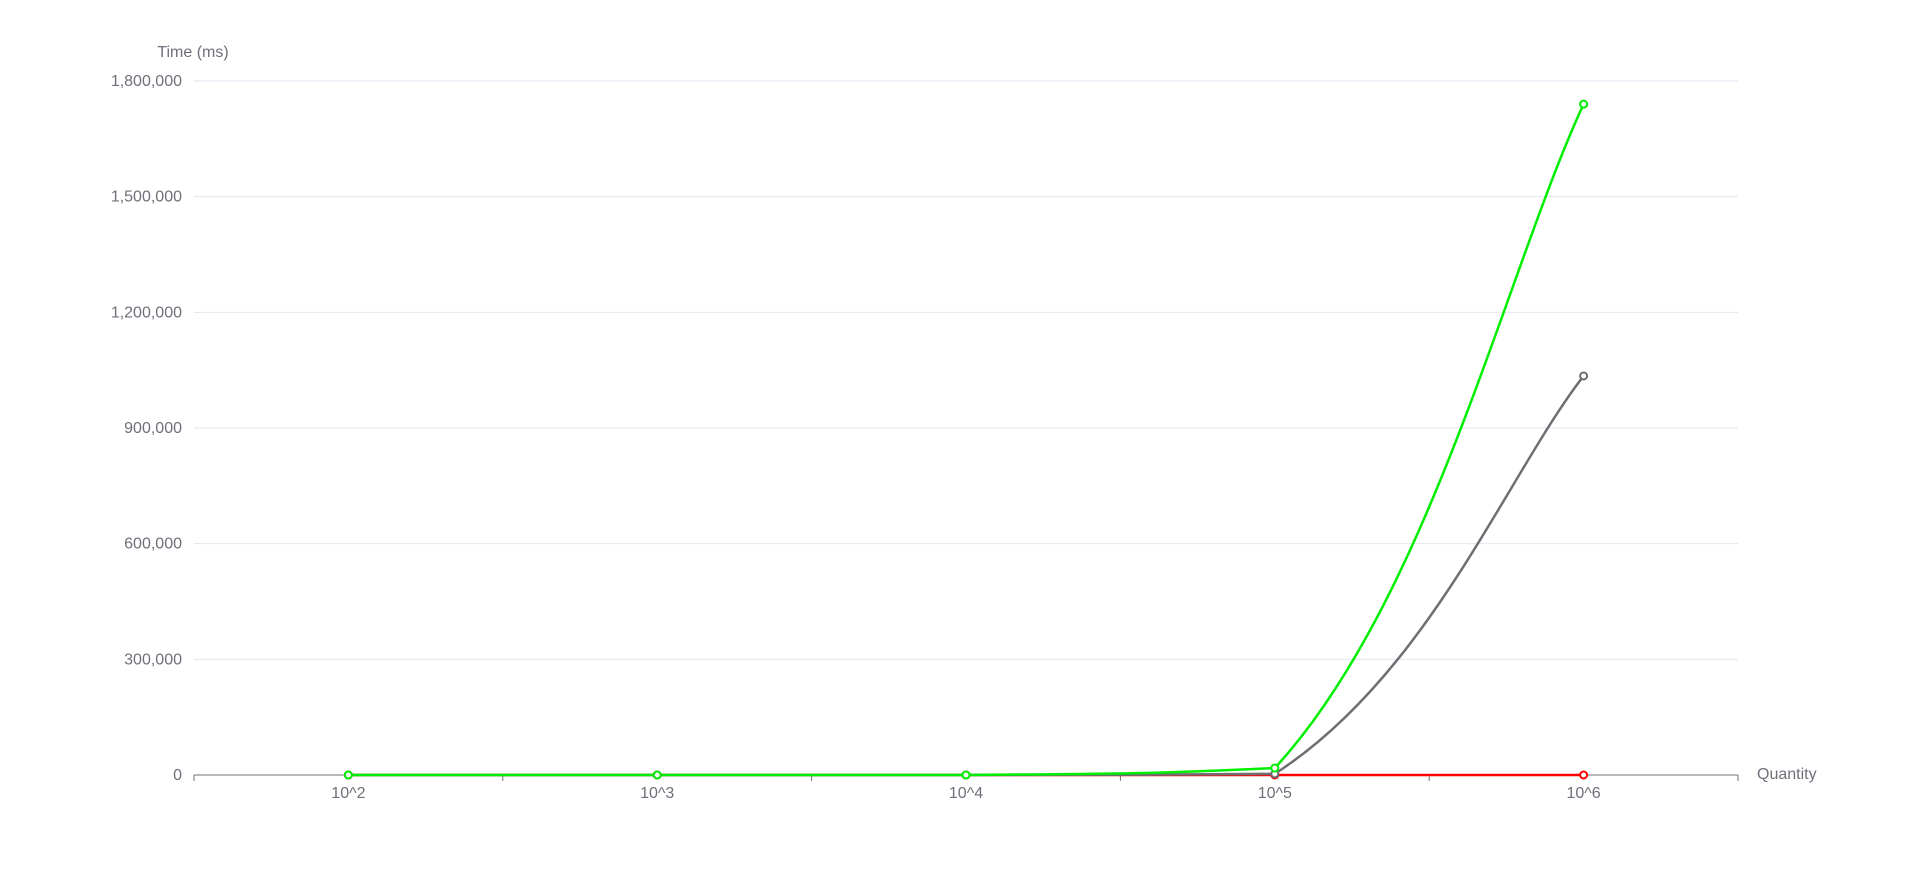  What do you see at coordinates (657, 793) in the screenshot?
I see `x-tick-label: 10^3` at bounding box center [657, 793].